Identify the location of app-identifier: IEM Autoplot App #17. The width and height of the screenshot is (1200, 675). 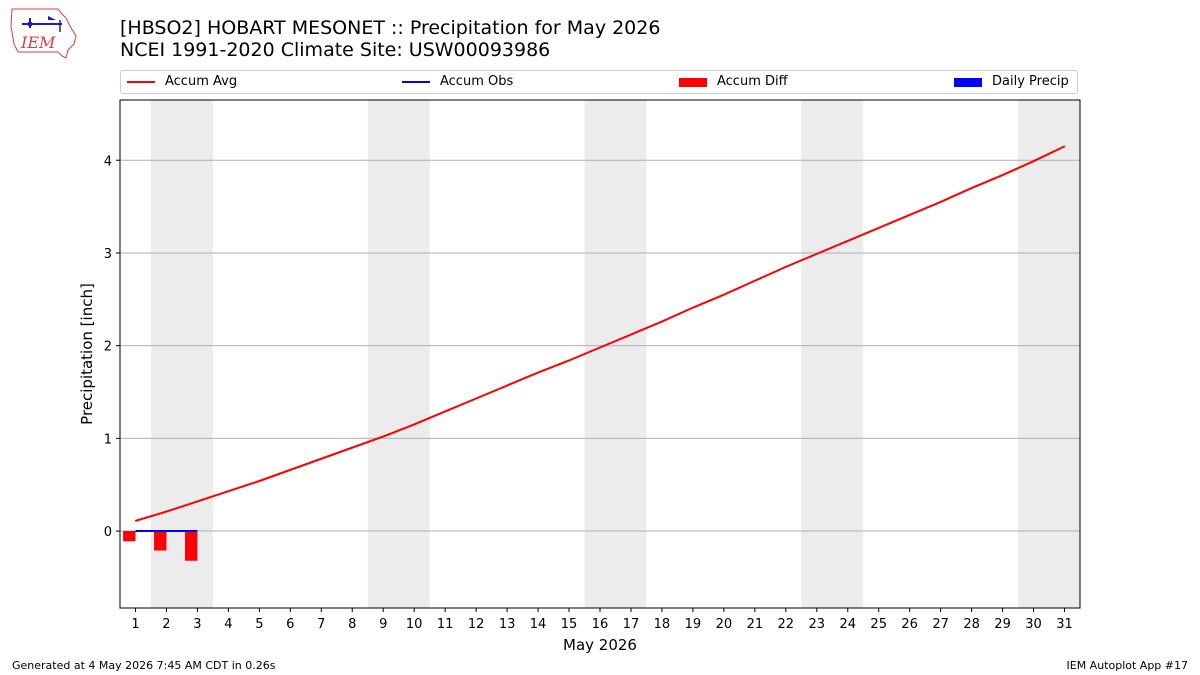
(1127, 665).